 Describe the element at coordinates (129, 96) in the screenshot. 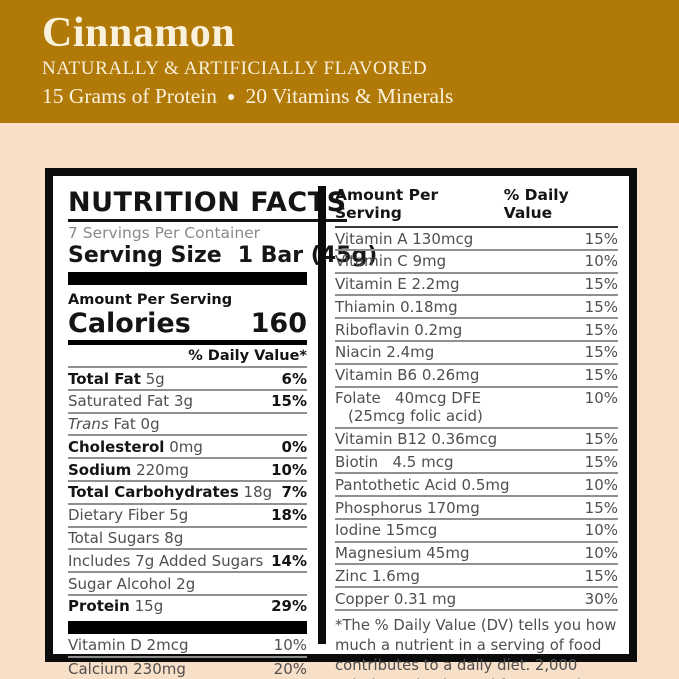

I see `tagline-protein: 15 Grams of Protein` at that location.